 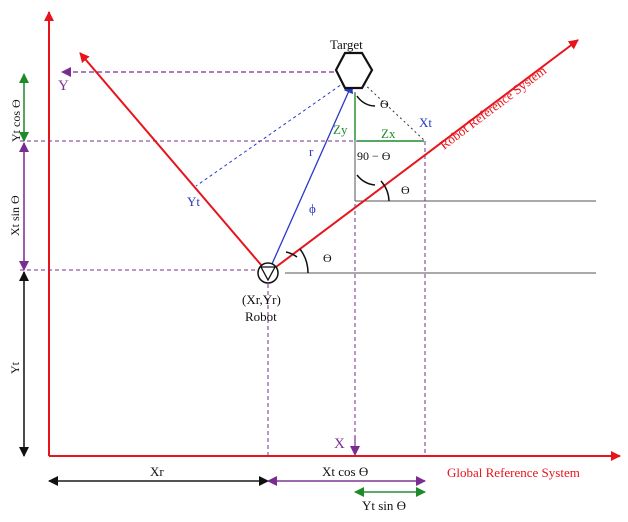 What do you see at coordinates (405, 190) in the screenshot?
I see `theta-label-axis: ϴ` at bounding box center [405, 190].